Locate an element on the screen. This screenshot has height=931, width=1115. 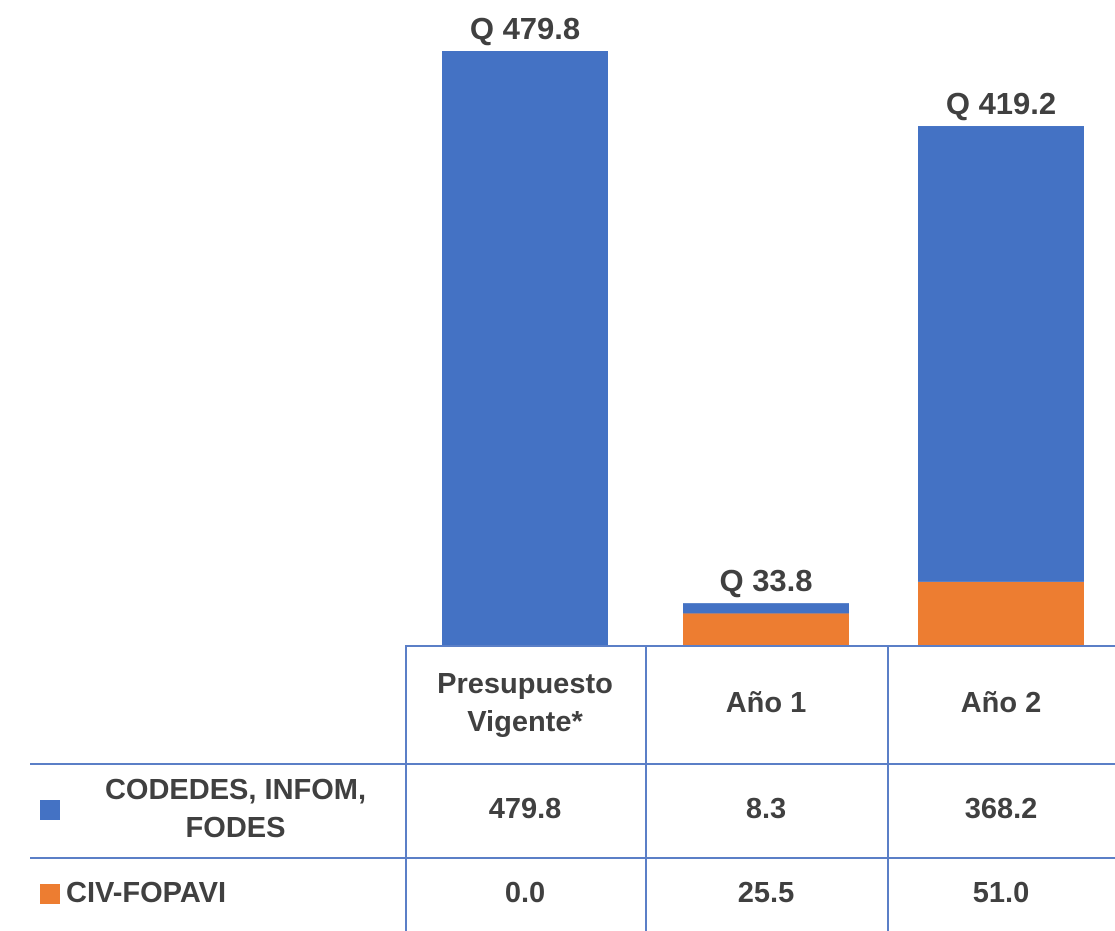
table-value: 8.3 is located at coordinates (766, 809).